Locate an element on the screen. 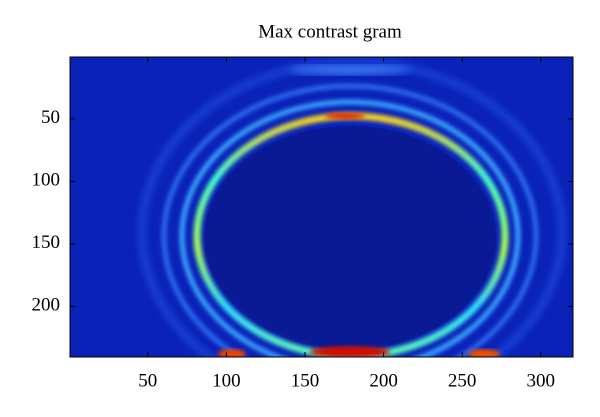 The width and height of the screenshot is (600, 417). x-tick-label: 300 is located at coordinates (541, 380).